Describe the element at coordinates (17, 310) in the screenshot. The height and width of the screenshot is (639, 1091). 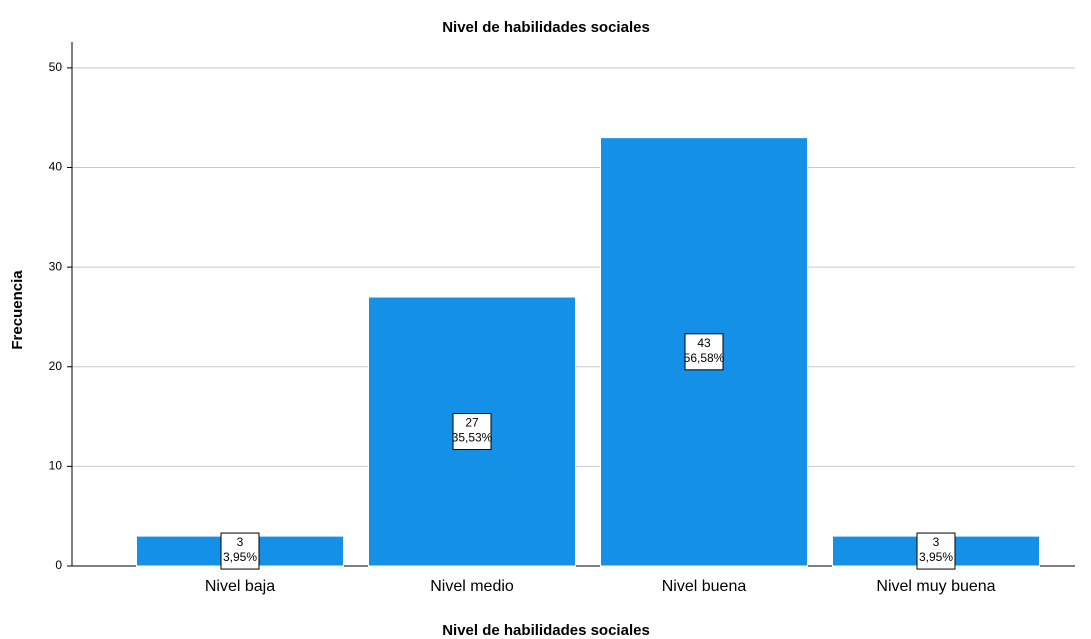
I see `y-axis-title: Frecuencia` at that location.